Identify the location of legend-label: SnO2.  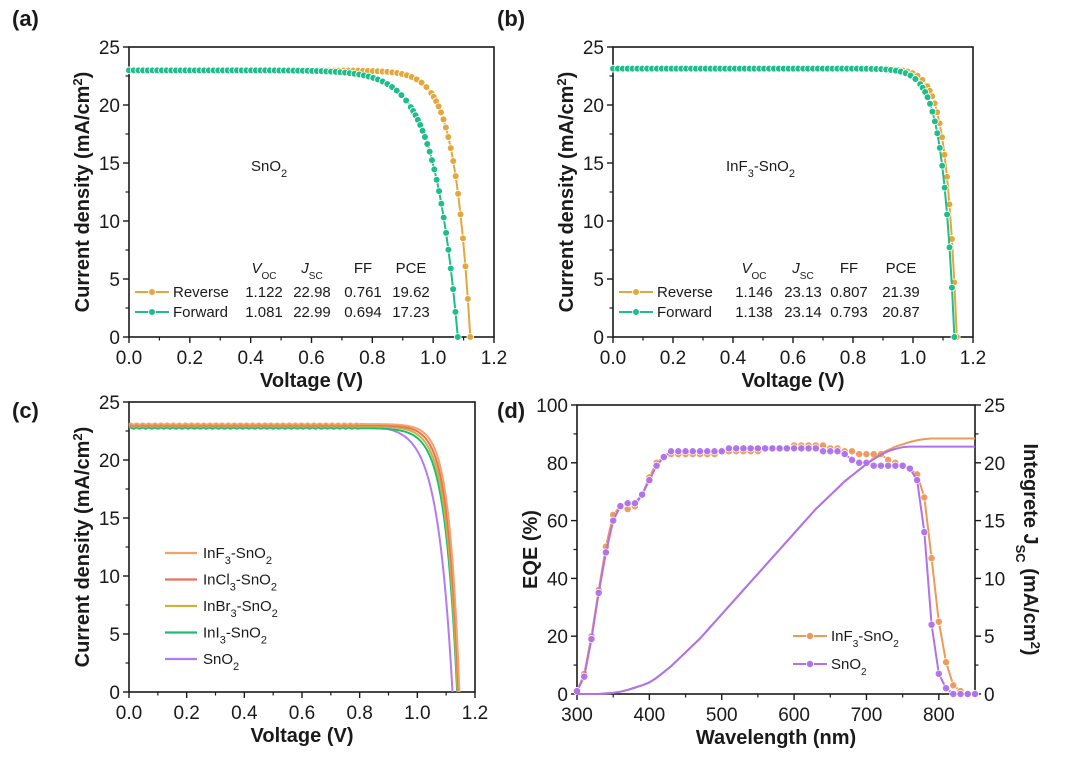
(849, 667).